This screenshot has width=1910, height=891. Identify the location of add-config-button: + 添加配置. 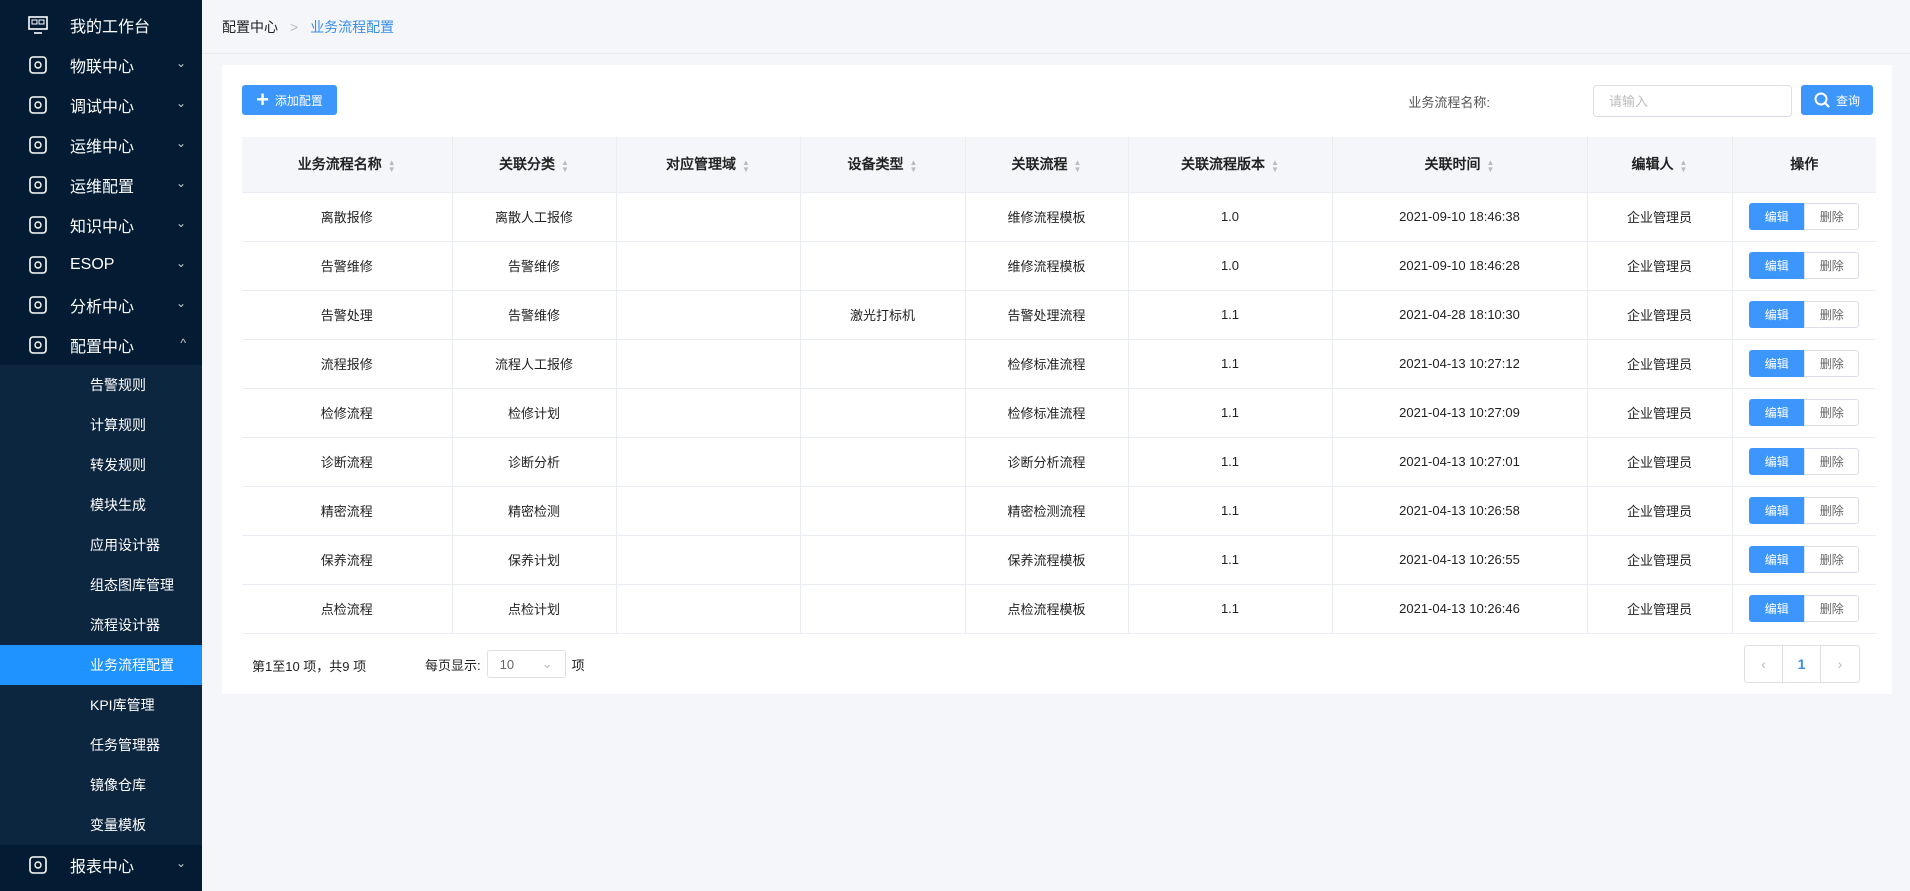
(289, 100).